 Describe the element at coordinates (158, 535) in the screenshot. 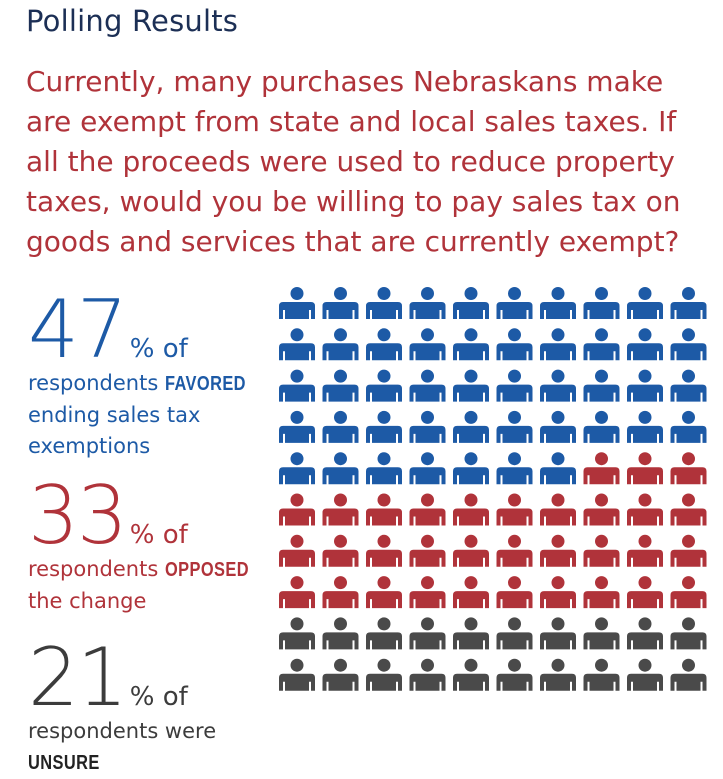

I see `opposed-pct-label: % of` at that location.